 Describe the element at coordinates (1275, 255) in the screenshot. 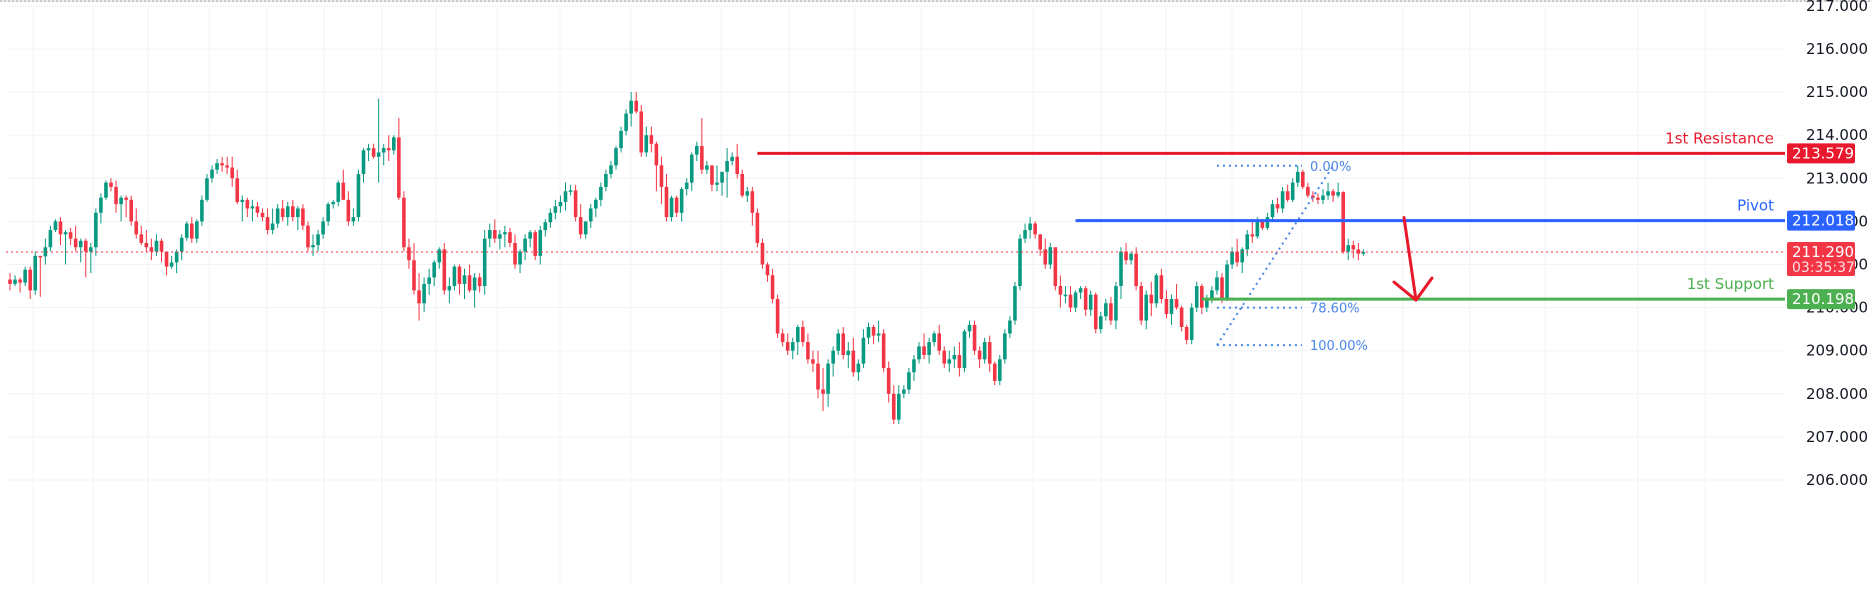

I see `fib-trend-line` at that location.